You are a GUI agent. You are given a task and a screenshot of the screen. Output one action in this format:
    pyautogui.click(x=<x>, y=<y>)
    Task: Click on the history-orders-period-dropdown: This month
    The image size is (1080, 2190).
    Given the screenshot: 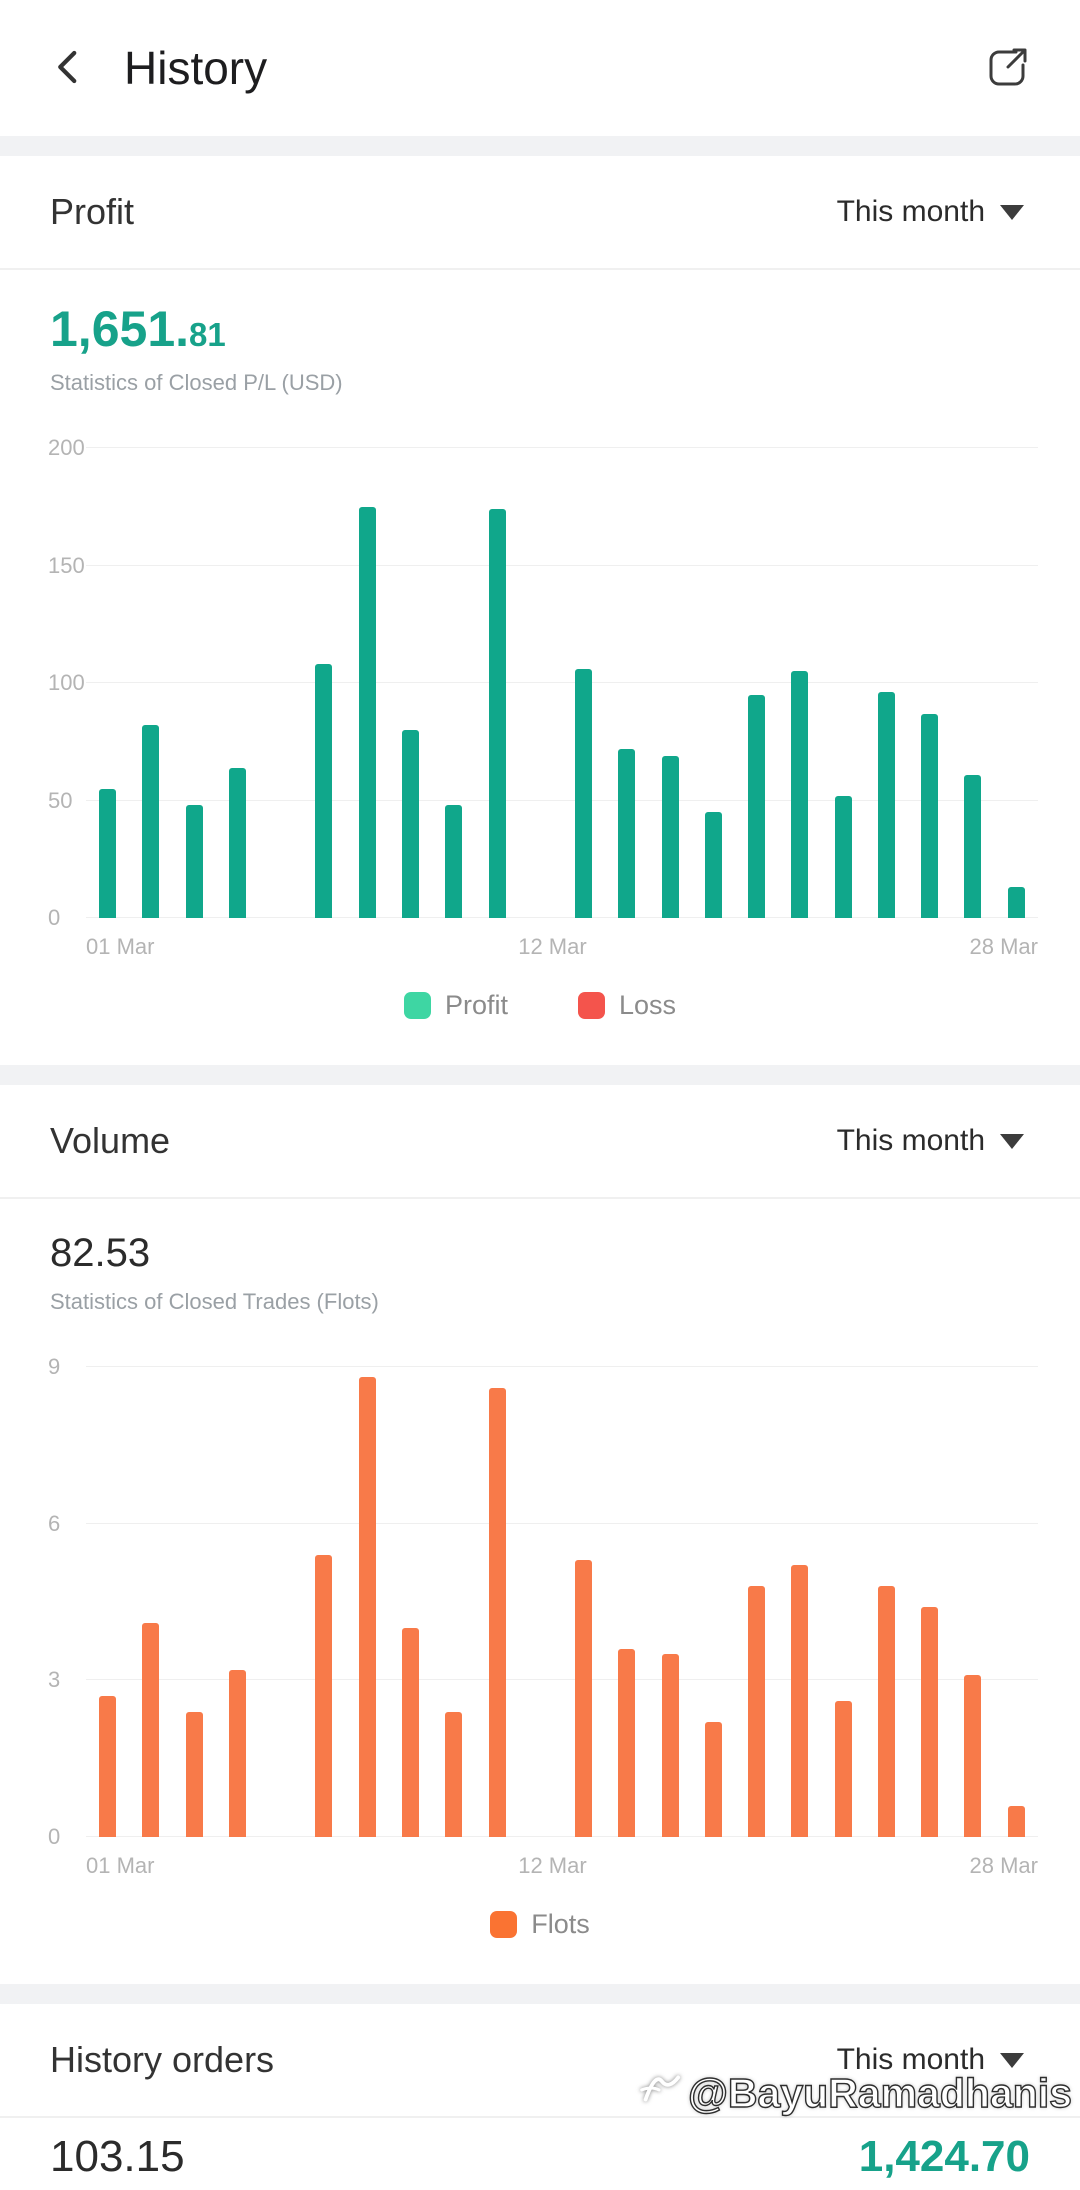 What is the action you would take?
    pyautogui.click(x=930, y=2060)
    